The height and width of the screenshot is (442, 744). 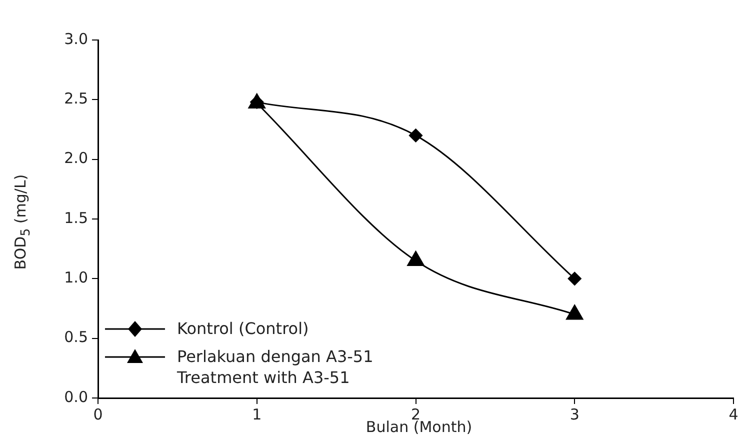 What do you see at coordinates (76, 277) in the screenshot?
I see `y-tick-label: 1.0` at bounding box center [76, 277].